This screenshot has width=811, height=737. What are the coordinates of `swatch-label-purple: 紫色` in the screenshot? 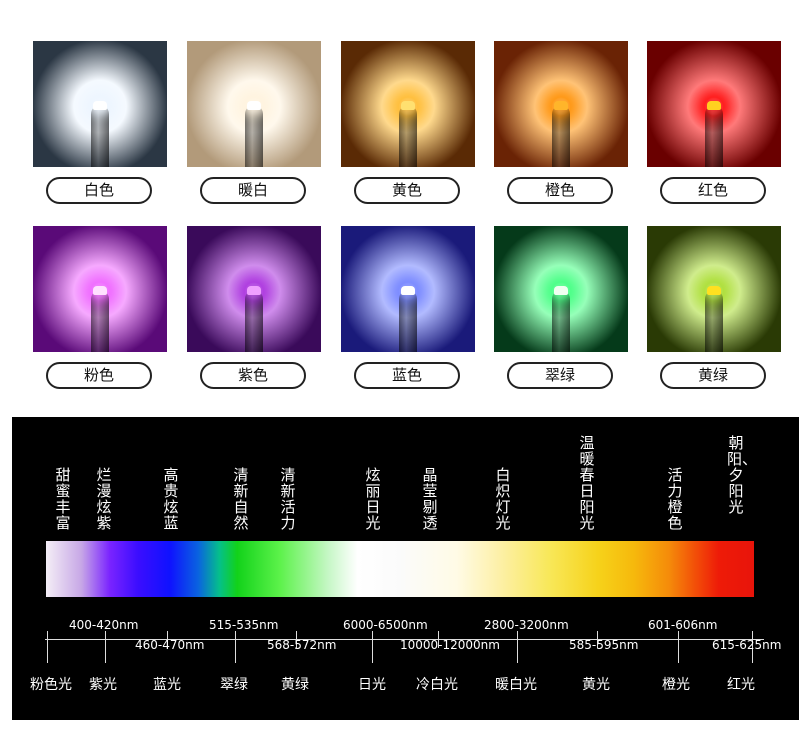 It's located at (253, 375).